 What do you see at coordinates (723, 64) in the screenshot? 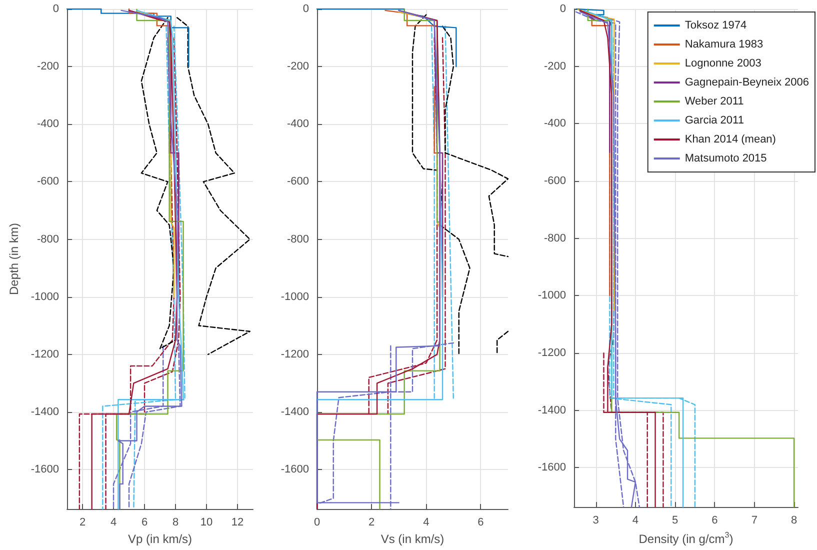
I see `legend-label: Lognonne 2003` at bounding box center [723, 64].